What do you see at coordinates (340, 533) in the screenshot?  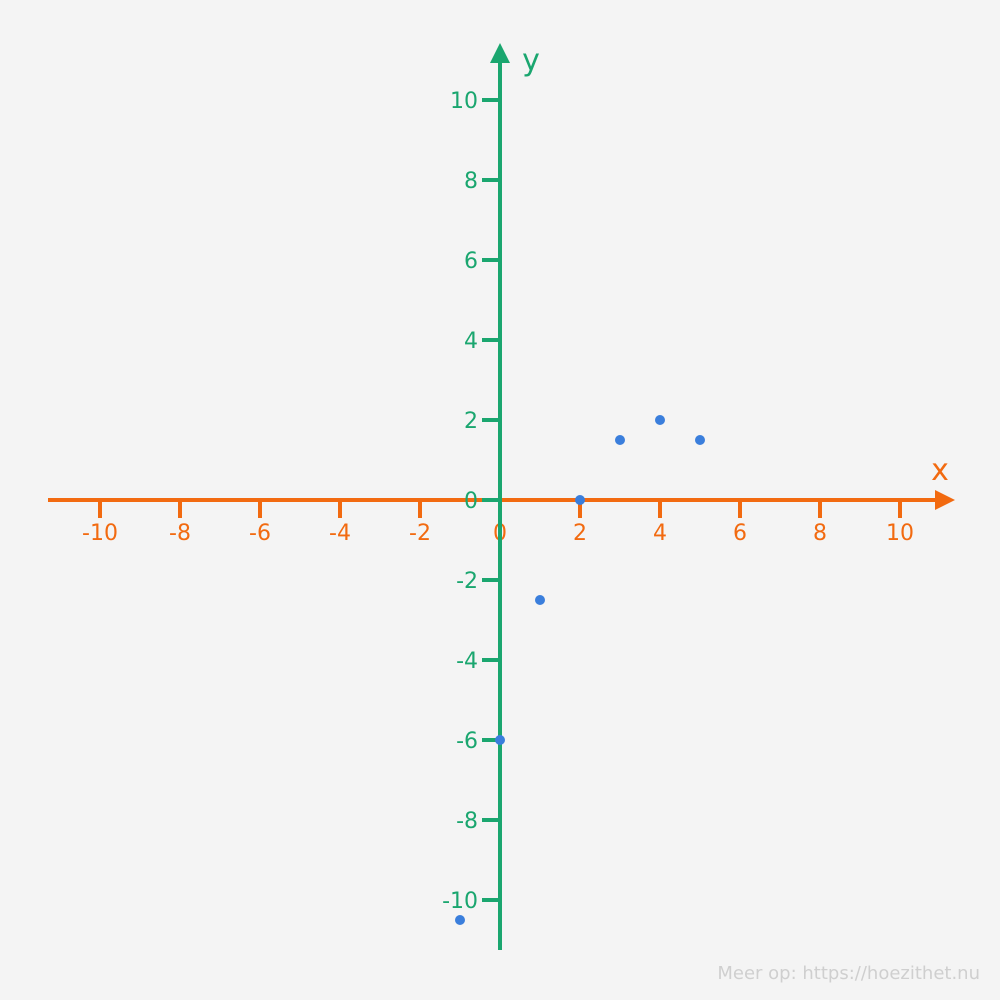 I see `x-tick-label: -4` at bounding box center [340, 533].